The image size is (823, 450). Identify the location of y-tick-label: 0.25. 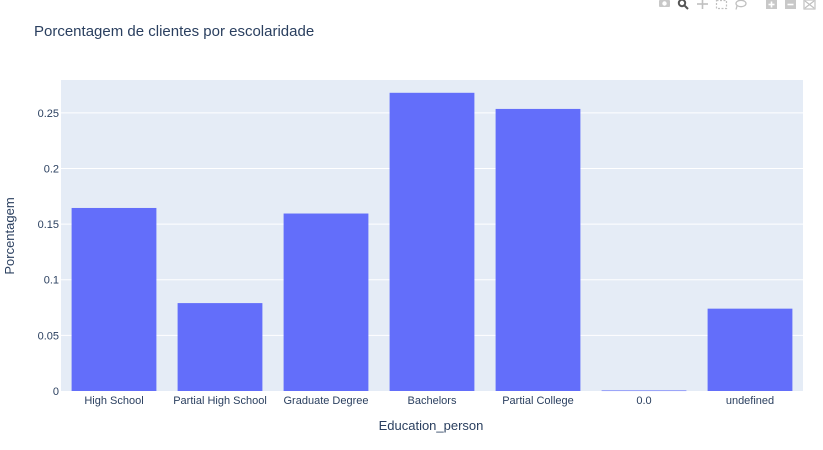
(48, 114).